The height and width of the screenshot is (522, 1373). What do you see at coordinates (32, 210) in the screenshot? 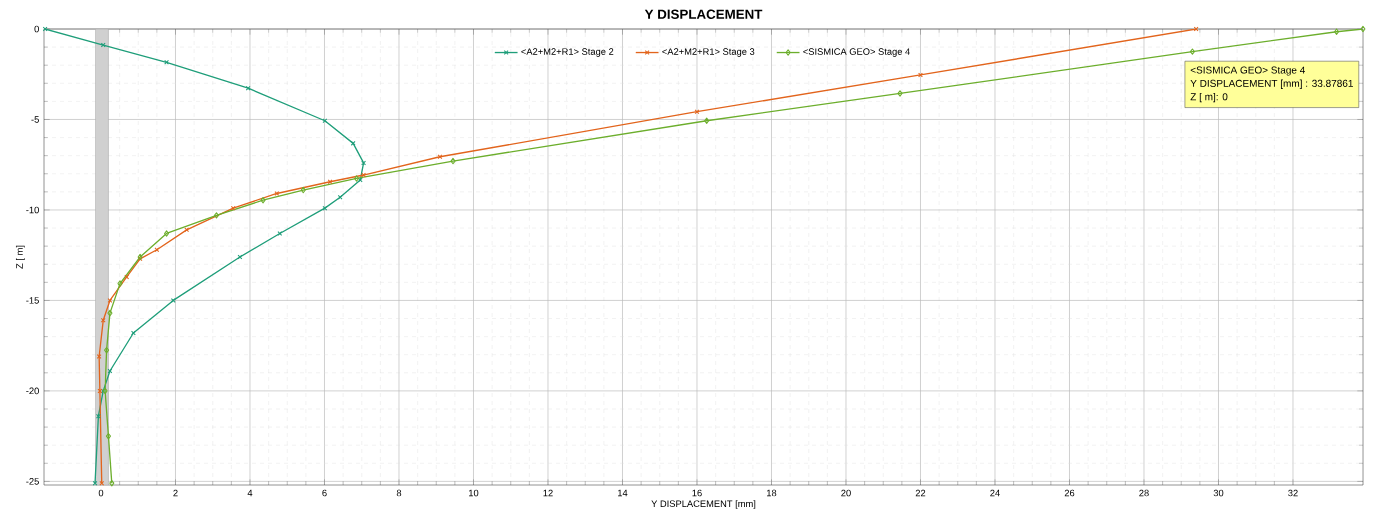
I see `y-tick-label: -10` at bounding box center [32, 210].